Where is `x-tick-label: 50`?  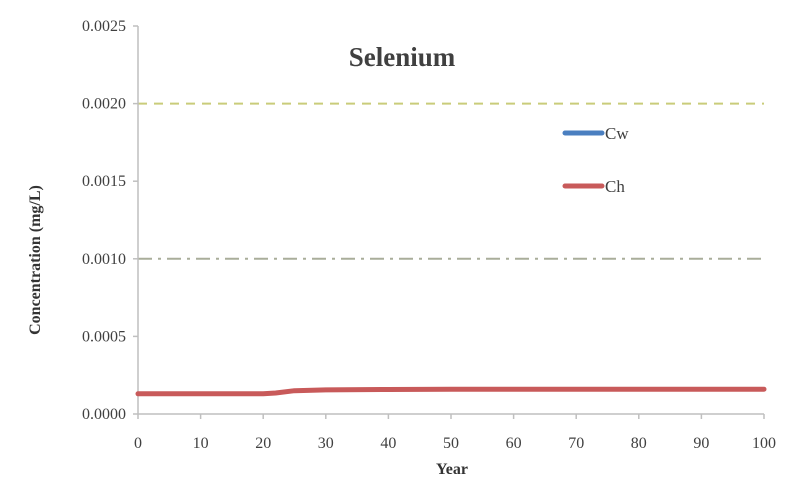 x-tick-label: 50 is located at coordinates (451, 443).